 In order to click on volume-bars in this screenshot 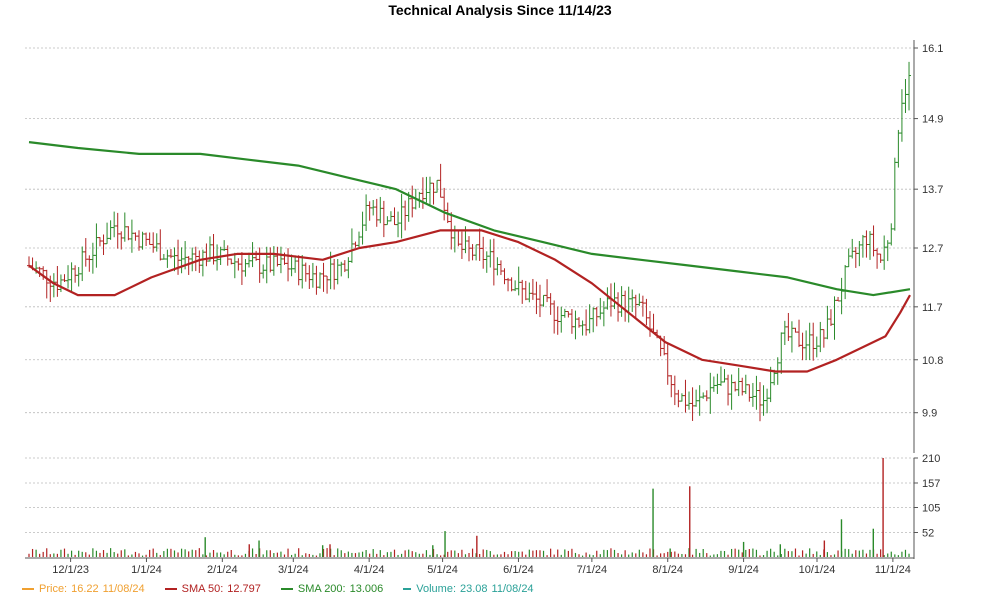, I will do `click(469, 507)`.